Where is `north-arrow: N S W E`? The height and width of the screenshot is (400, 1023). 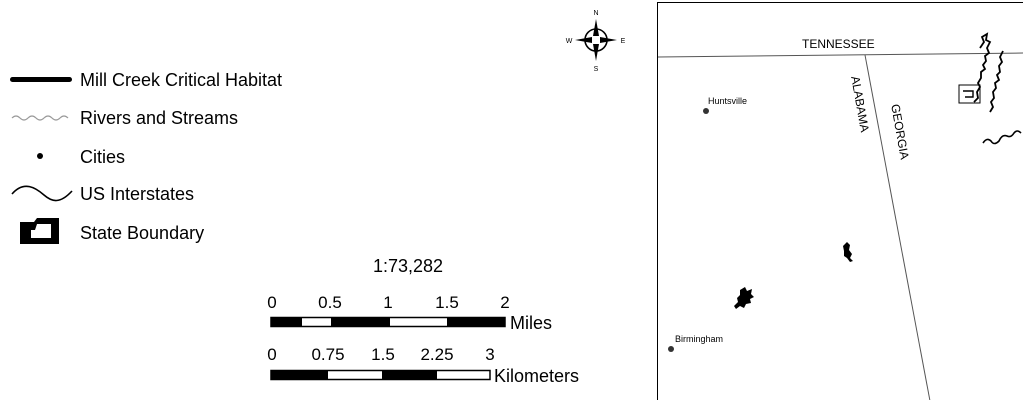
north-arrow: N S W E is located at coordinates (596, 41).